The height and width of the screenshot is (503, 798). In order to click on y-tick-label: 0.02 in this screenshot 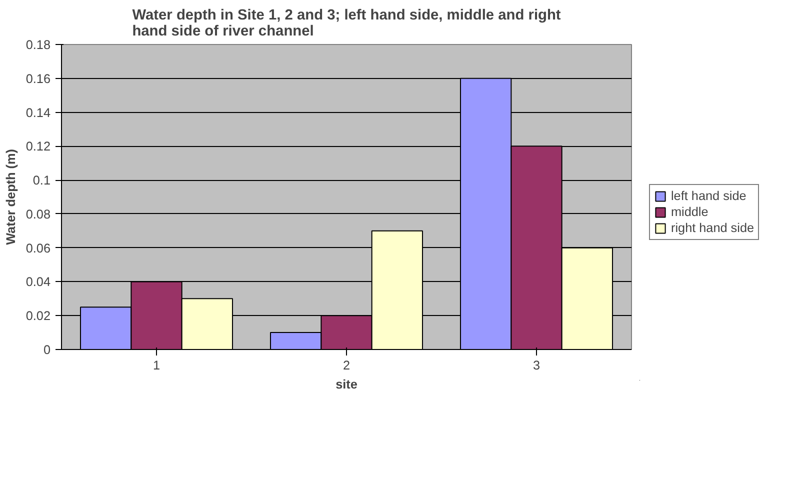, I will do `click(38, 316)`.